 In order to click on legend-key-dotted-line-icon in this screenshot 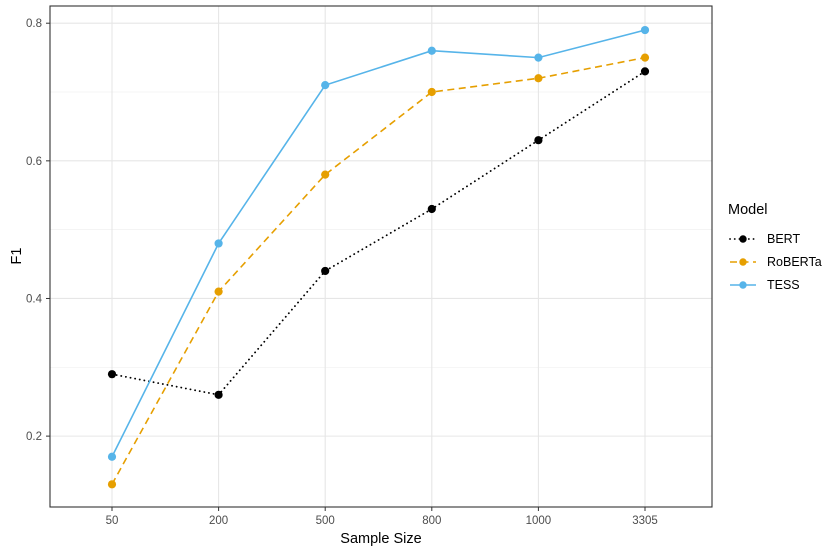, I will do `click(743, 239)`.